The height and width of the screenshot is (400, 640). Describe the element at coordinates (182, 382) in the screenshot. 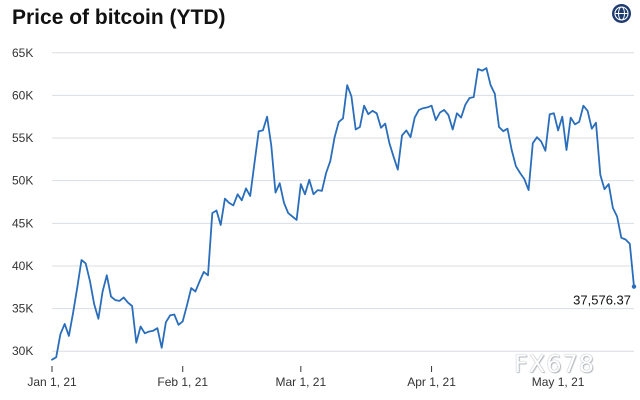

I see `x-tick-label: Feb 1, 21` at that location.